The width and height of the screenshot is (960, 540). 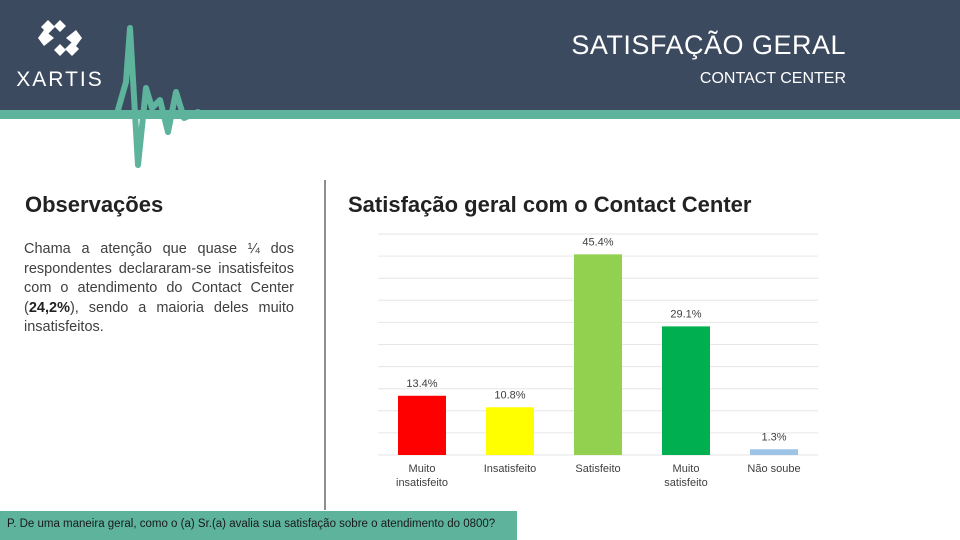 I want to click on category-label-1: Muito insatisfeito, so click(x=422, y=476).